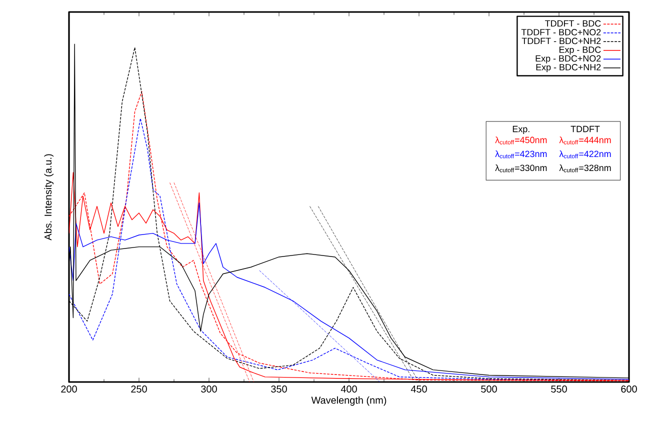 This screenshot has height=444, width=647. What do you see at coordinates (209, 389) in the screenshot?
I see `x-tick-label: 300` at bounding box center [209, 389].